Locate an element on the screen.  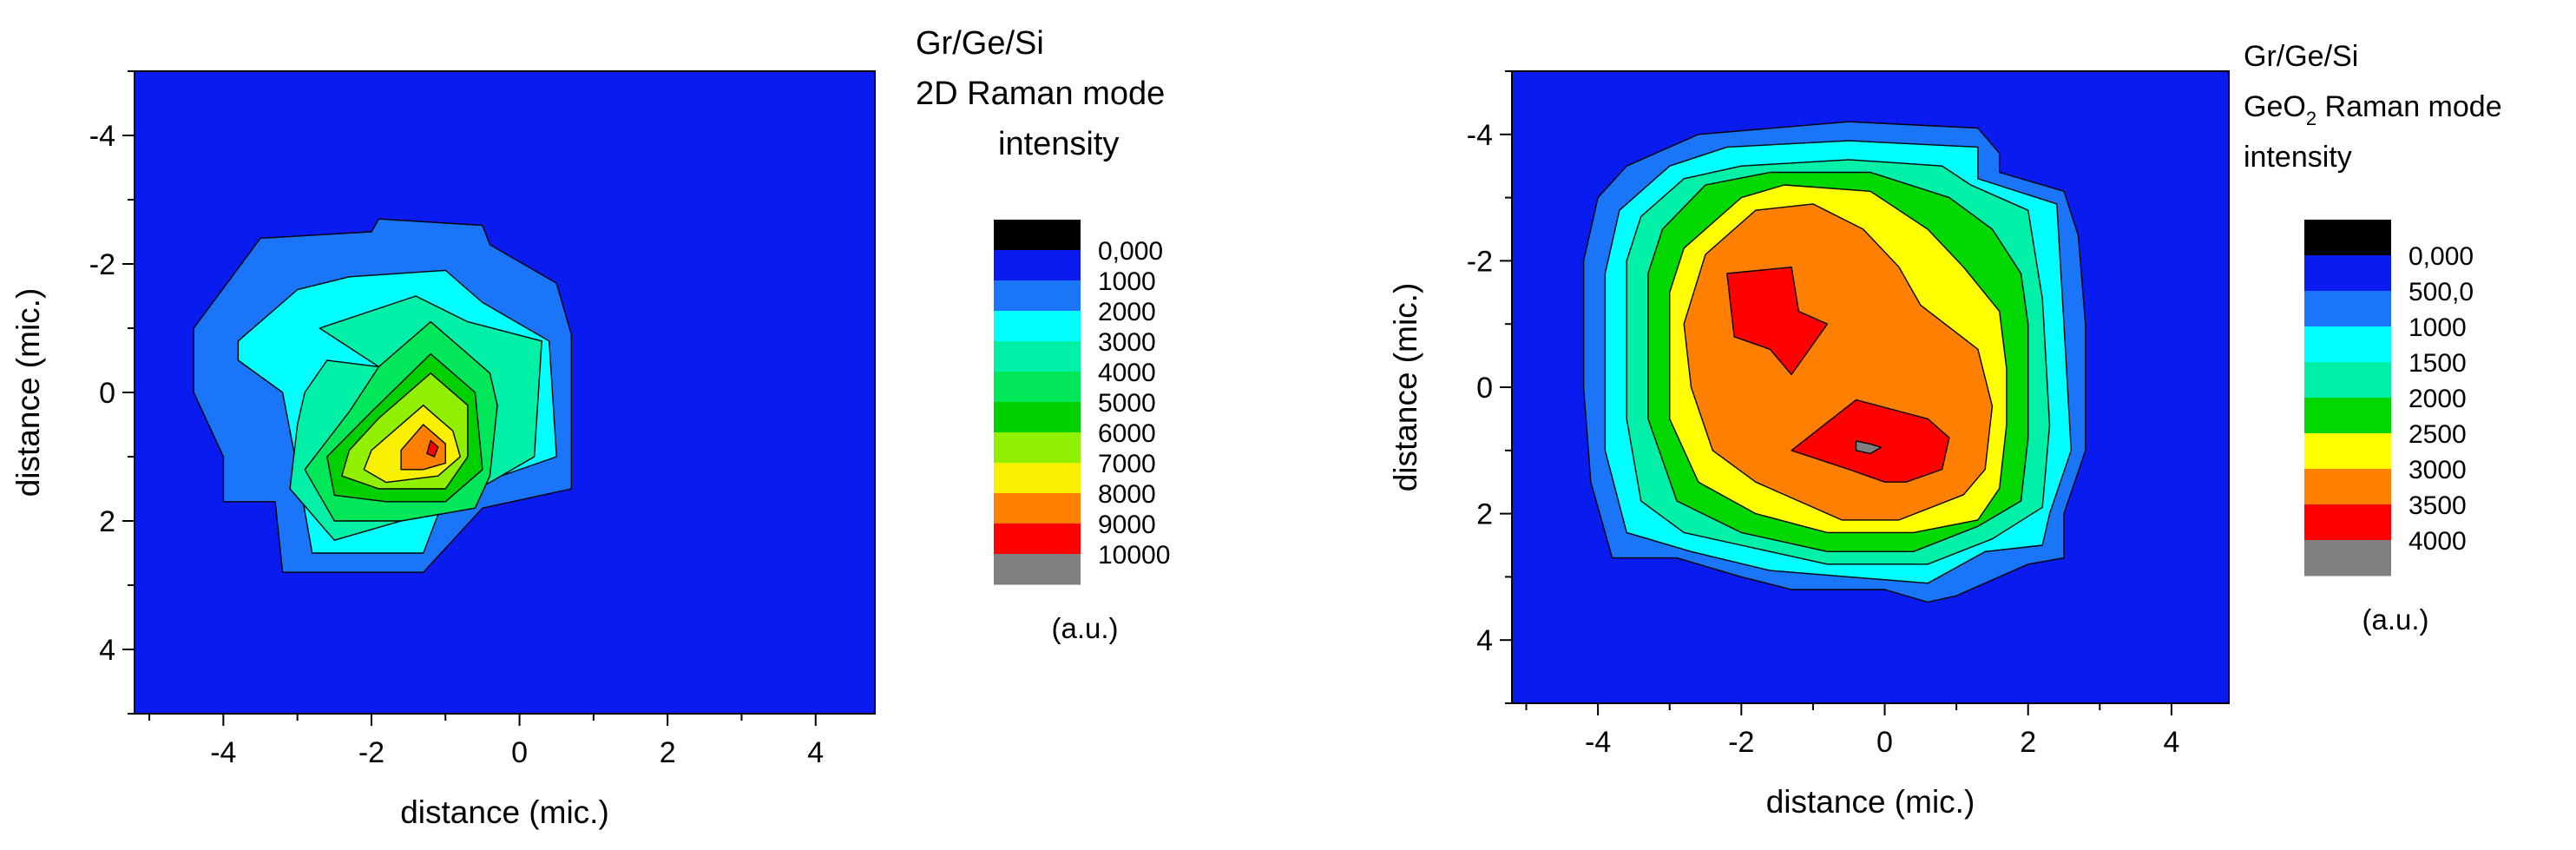
chart-title-line: GeO2 Raman mode is located at coordinates (2373, 109).